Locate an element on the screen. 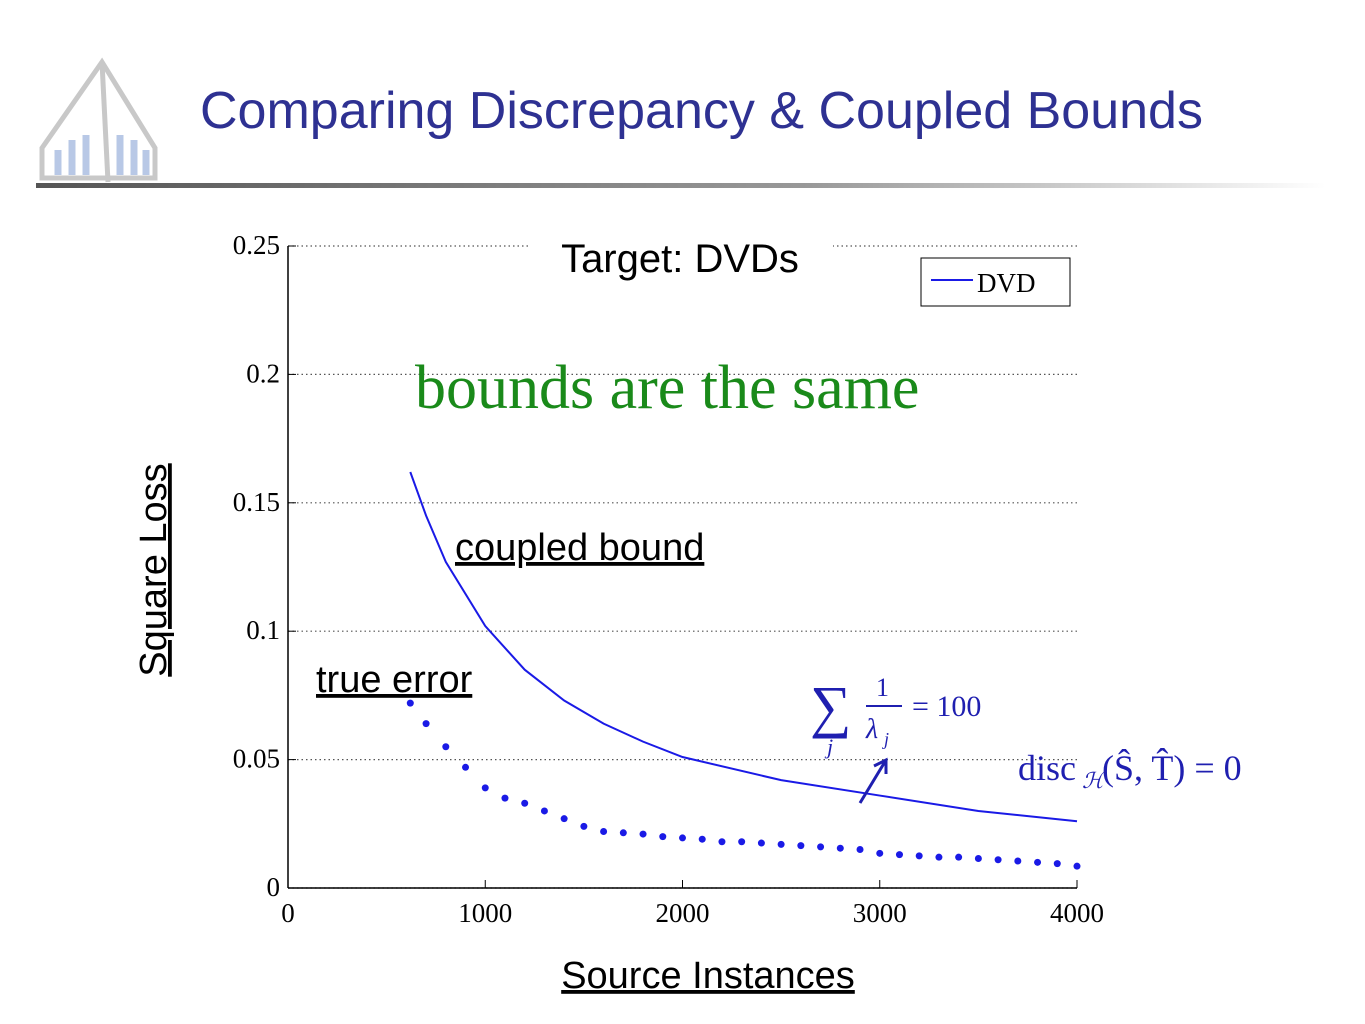 The height and width of the screenshot is (1024, 1365). x-tick-label: 3000 is located at coordinates (880, 913).